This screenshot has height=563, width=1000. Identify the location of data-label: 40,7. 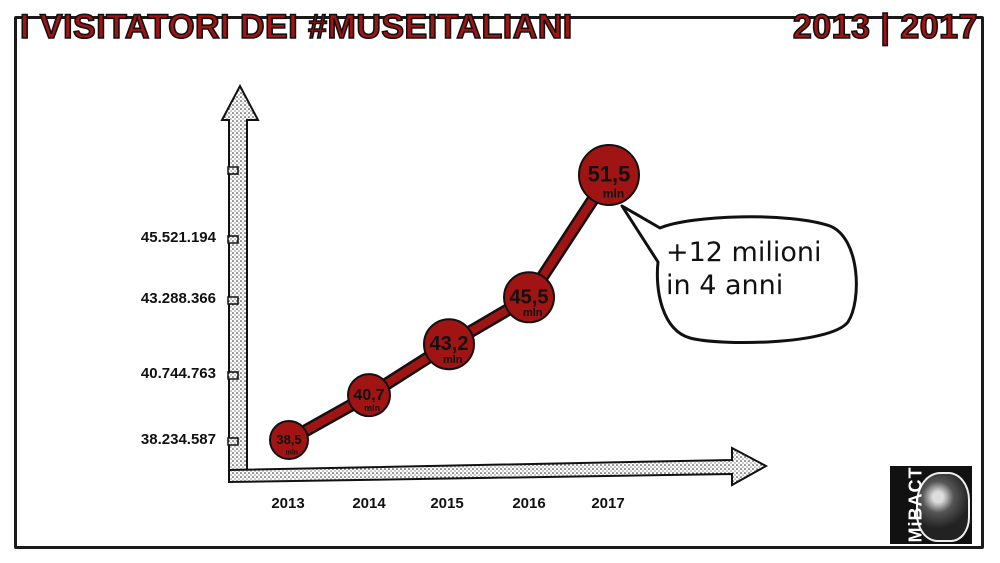
(368, 395).